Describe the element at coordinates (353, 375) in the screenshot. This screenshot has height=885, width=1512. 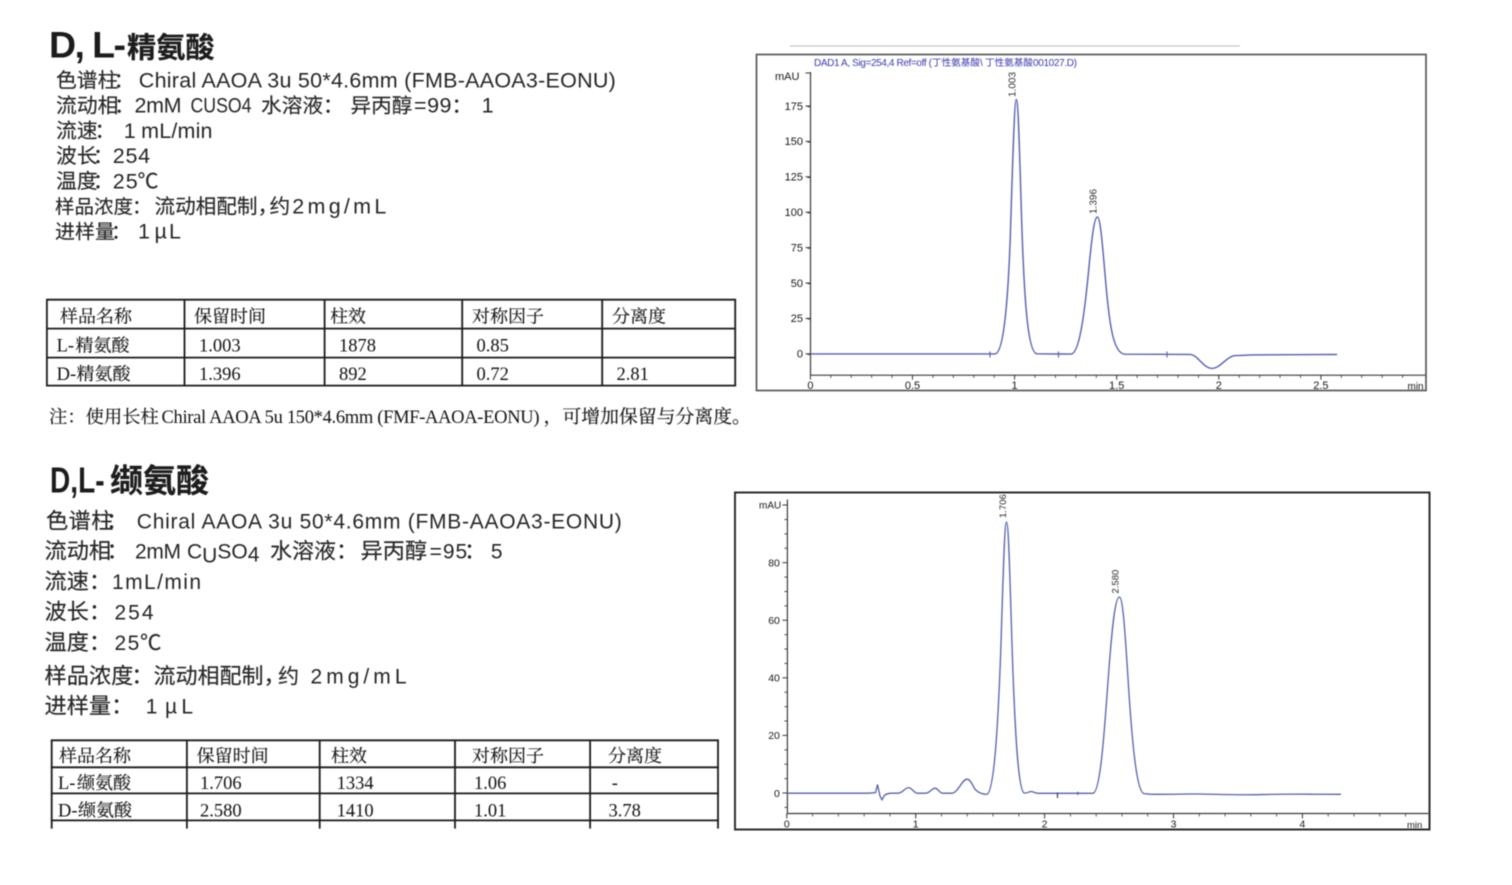
I see `svg-text: 892` at that location.